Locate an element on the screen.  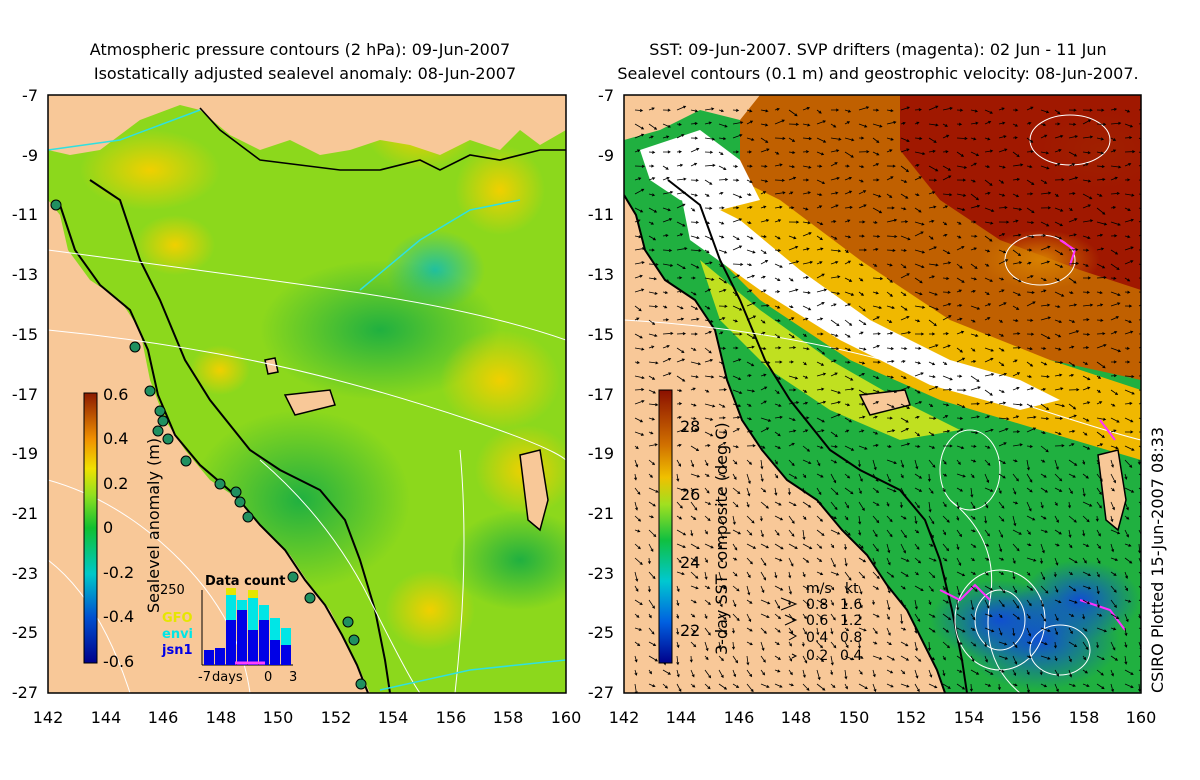
svg-text: -21 is located at coordinates (25, 513).